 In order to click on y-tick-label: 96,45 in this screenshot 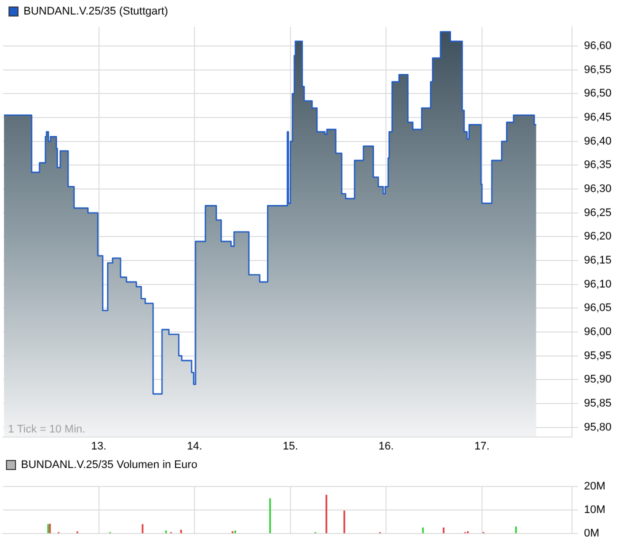, I will do `click(598, 118)`.